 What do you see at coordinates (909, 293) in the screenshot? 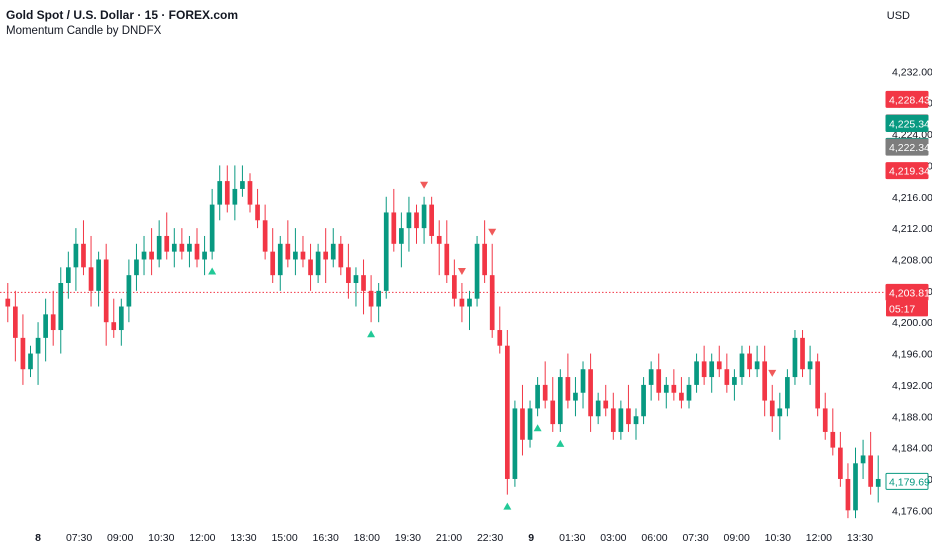
I see `current-price-tag: 4,203.81` at bounding box center [909, 293].